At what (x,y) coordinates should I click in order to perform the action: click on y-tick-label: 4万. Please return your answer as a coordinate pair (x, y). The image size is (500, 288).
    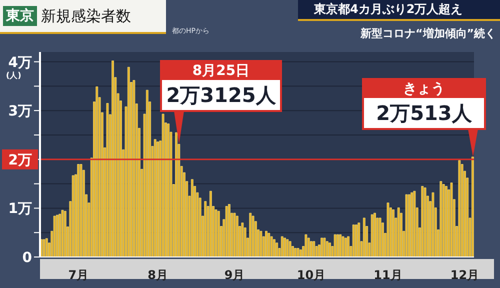
    Looking at the image, I should click on (20, 62).